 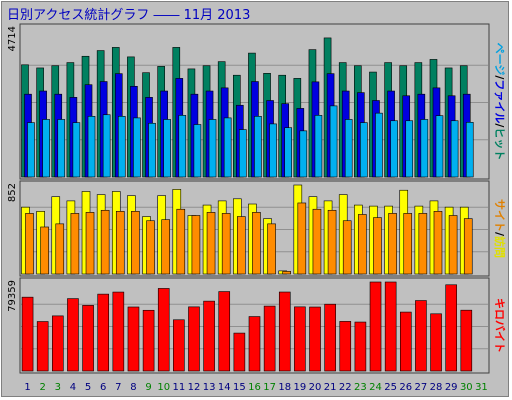 I want to click on legend-text: キロバイト, so click(x=499, y=325).